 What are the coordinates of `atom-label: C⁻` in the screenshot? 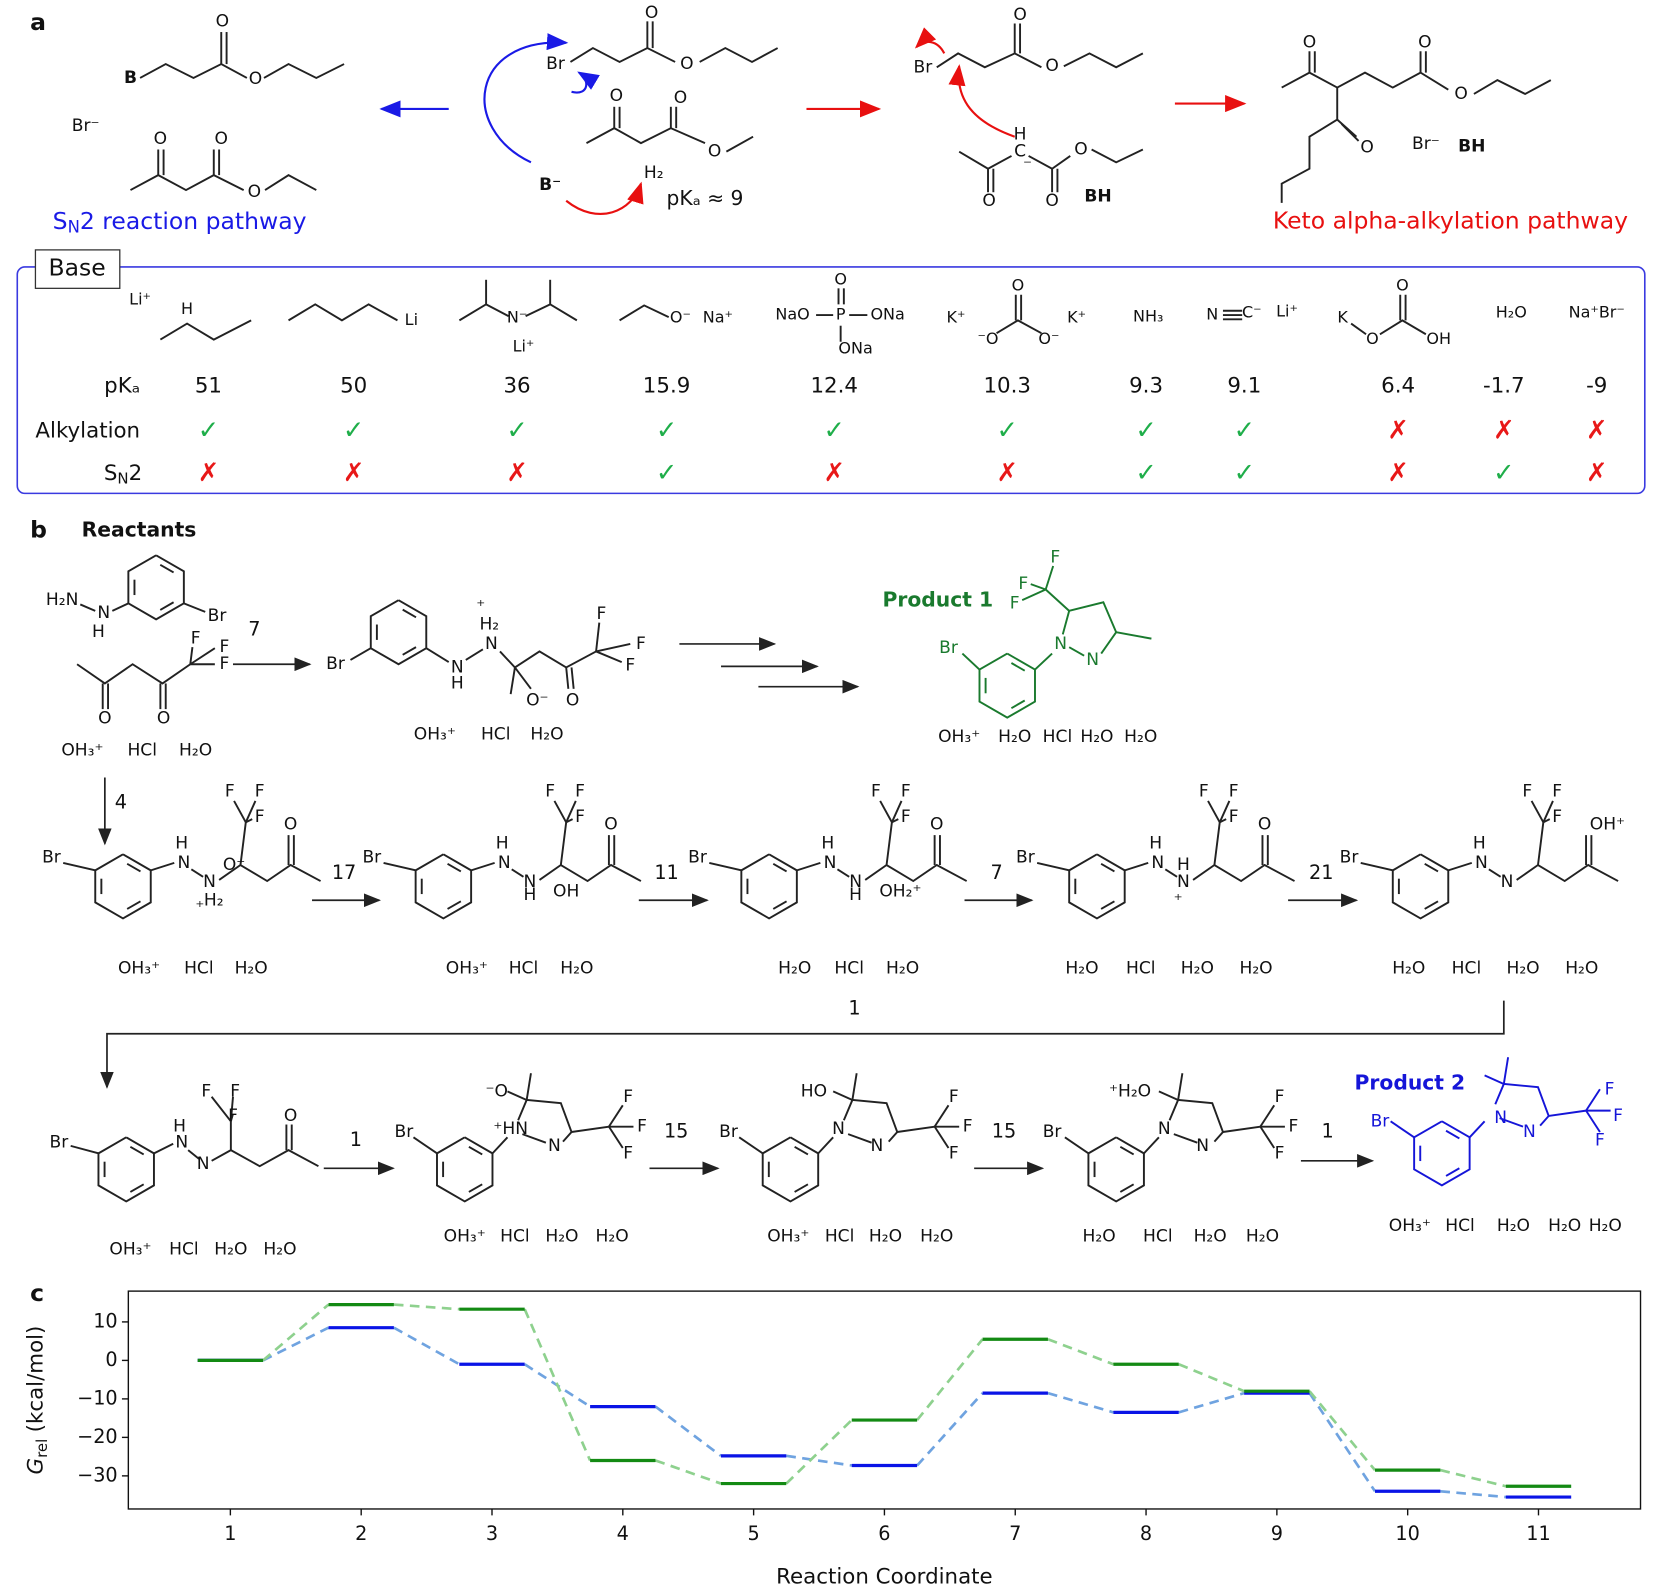 It's located at (1252, 311).